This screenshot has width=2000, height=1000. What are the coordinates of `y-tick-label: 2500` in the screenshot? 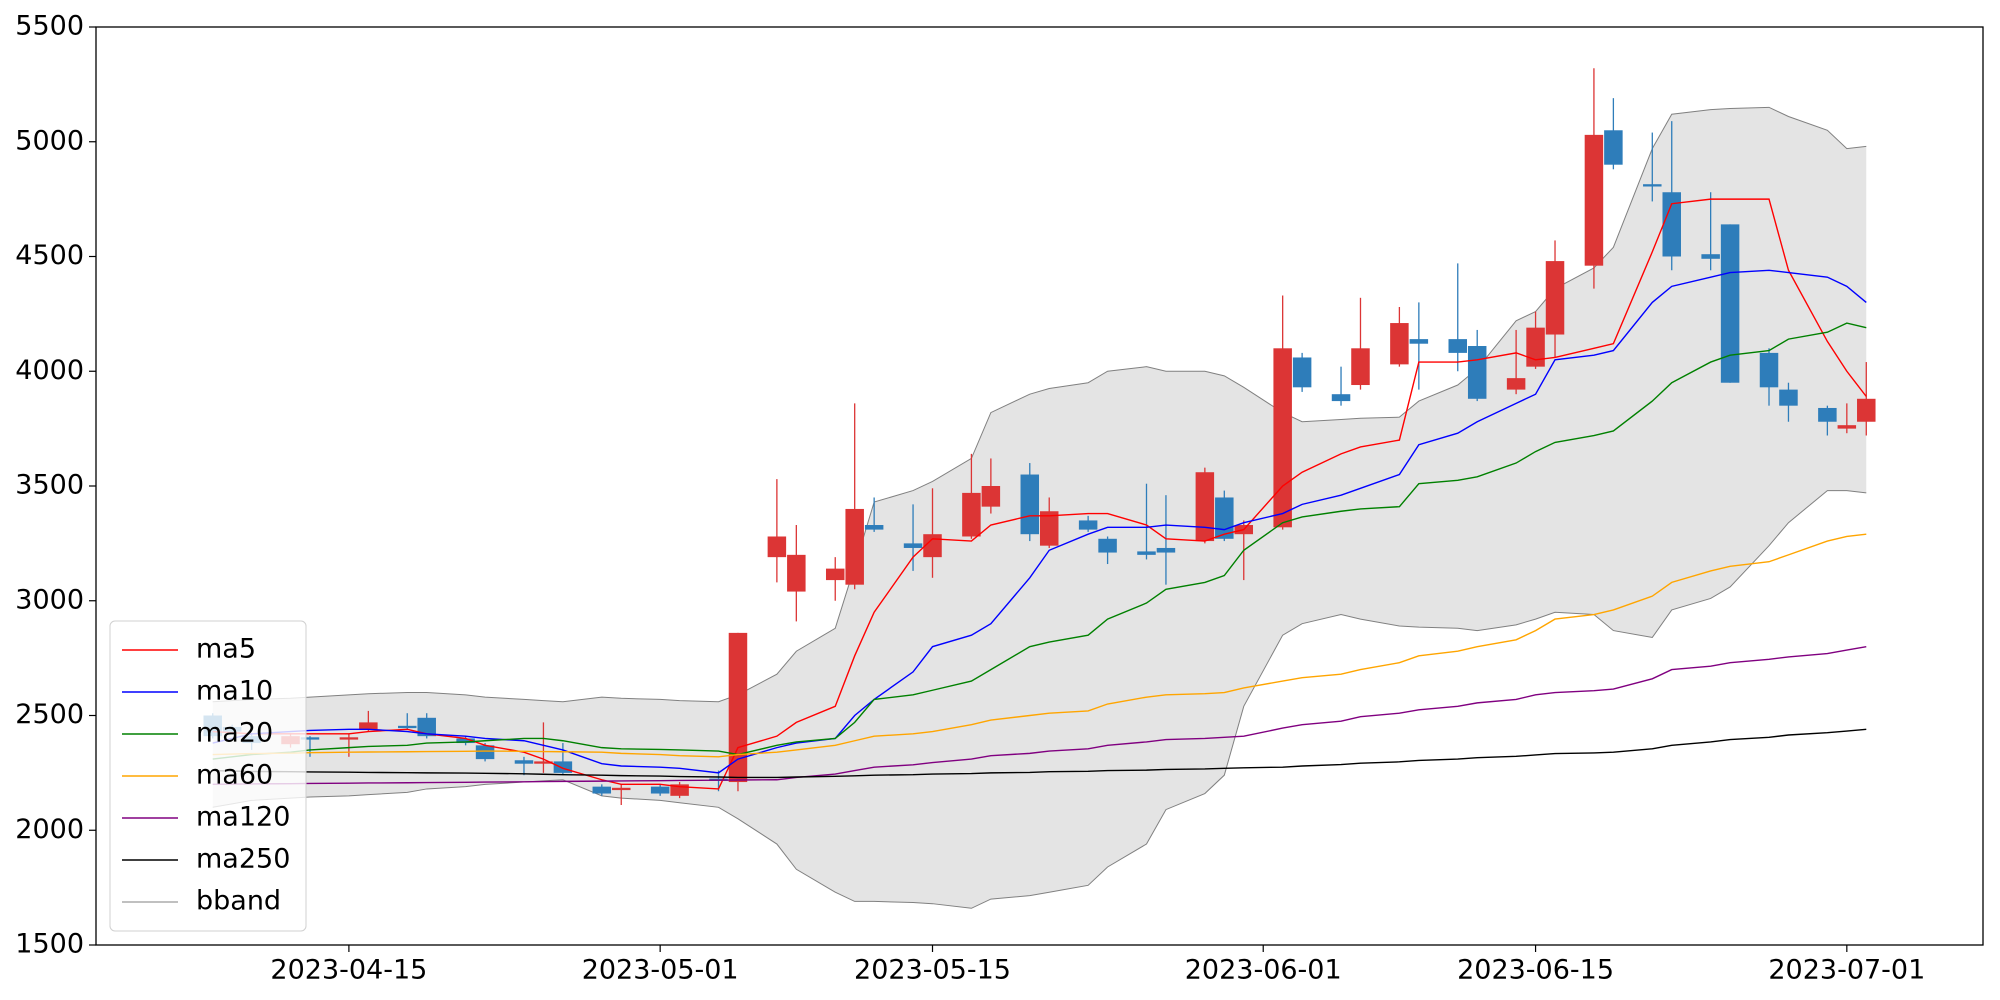 It's located at (49, 714).